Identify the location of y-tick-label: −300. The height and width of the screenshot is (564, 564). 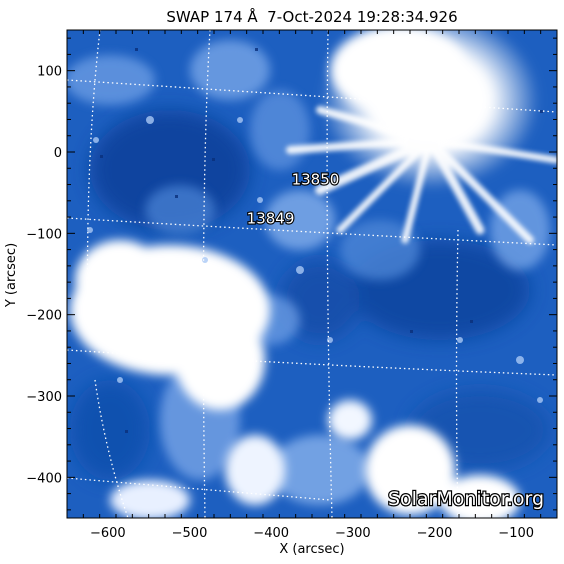
(44, 397).